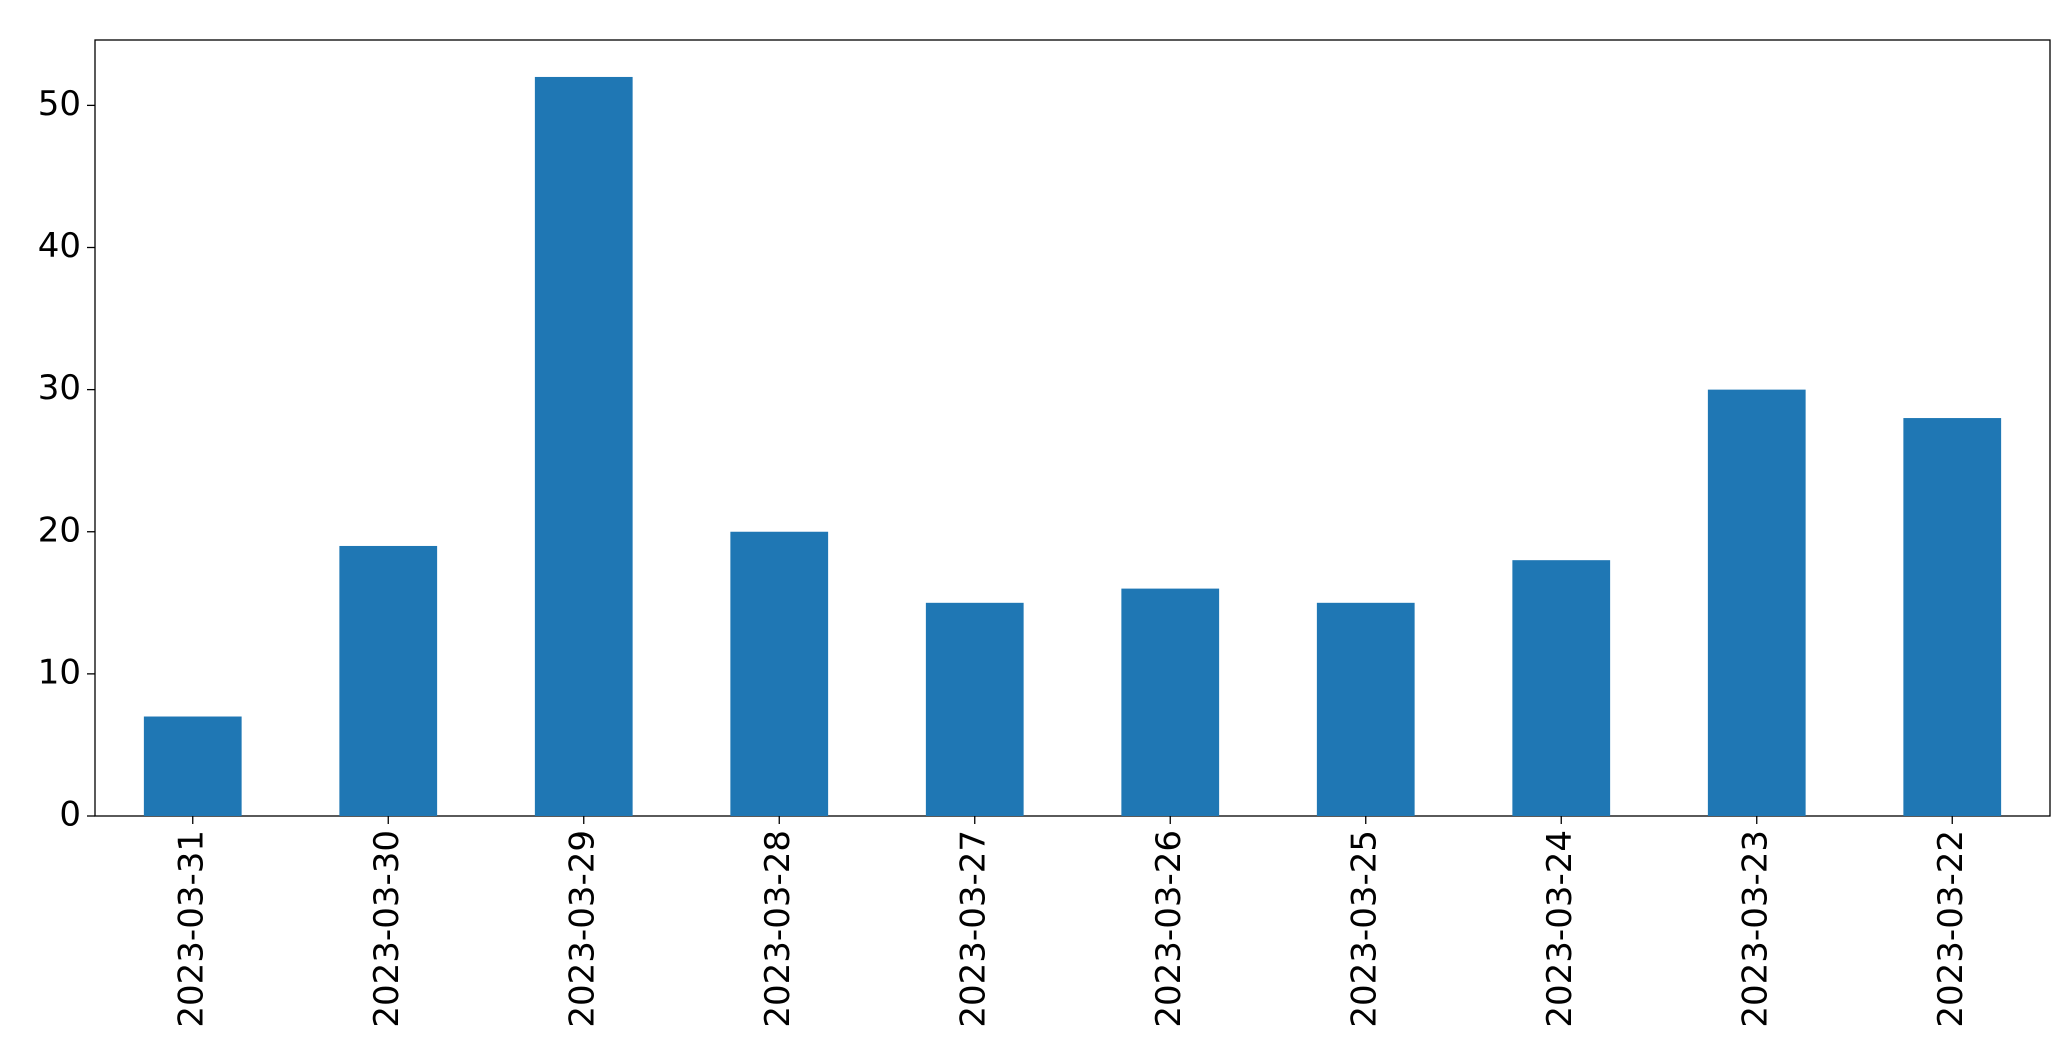  I want to click on x-tick-label: 2023-03-31, so click(191, 929).